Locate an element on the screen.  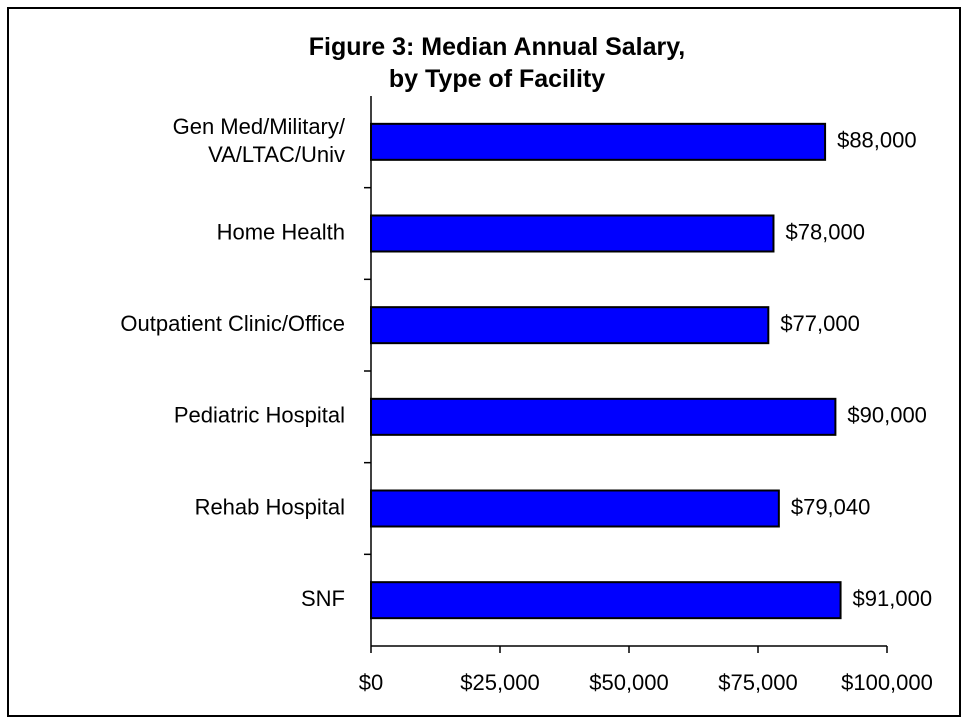
x-tick-label: $50,000 is located at coordinates (629, 682).